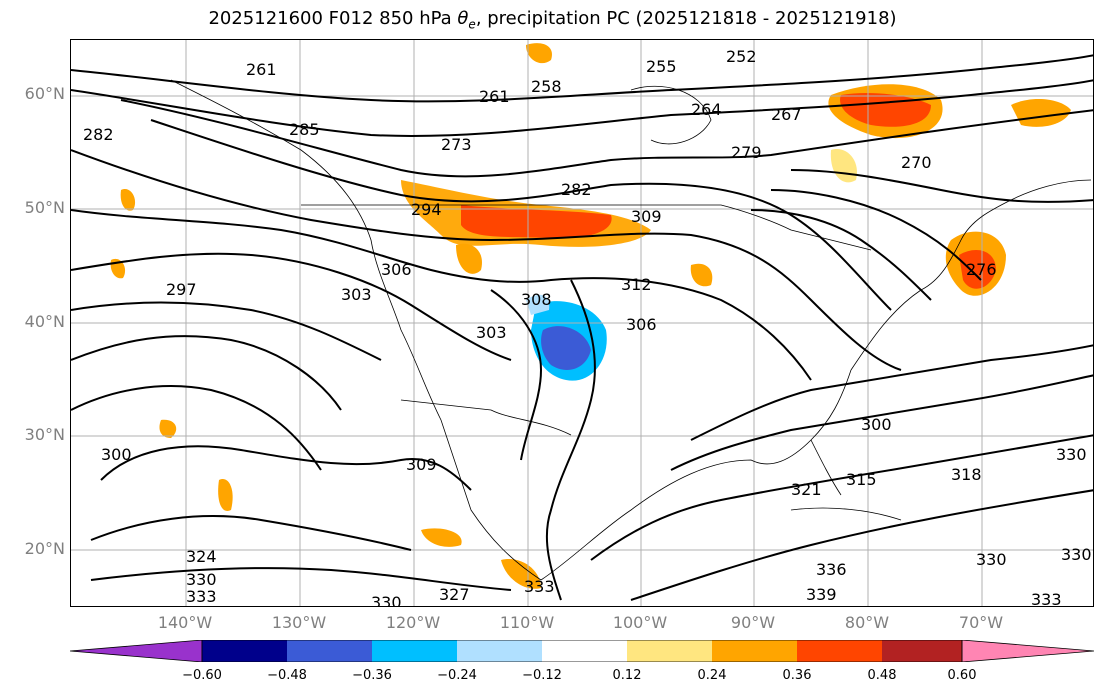 This screenshot has height=700, width=1105. I want to click on lon-label-120w: 120°W, so click(413, 622).